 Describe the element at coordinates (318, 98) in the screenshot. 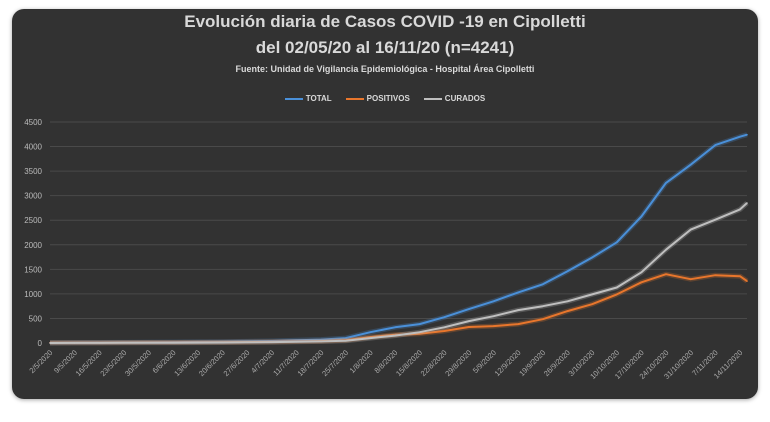

I see `legend-label: TOTAL` at that location.